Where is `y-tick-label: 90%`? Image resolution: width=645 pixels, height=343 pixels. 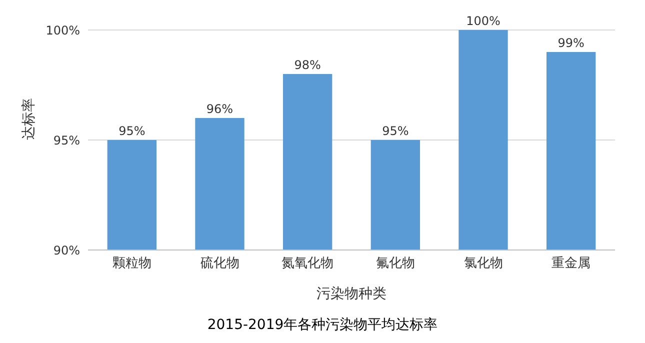
y-tick-label: 90% is located at coordinates (66, 250).